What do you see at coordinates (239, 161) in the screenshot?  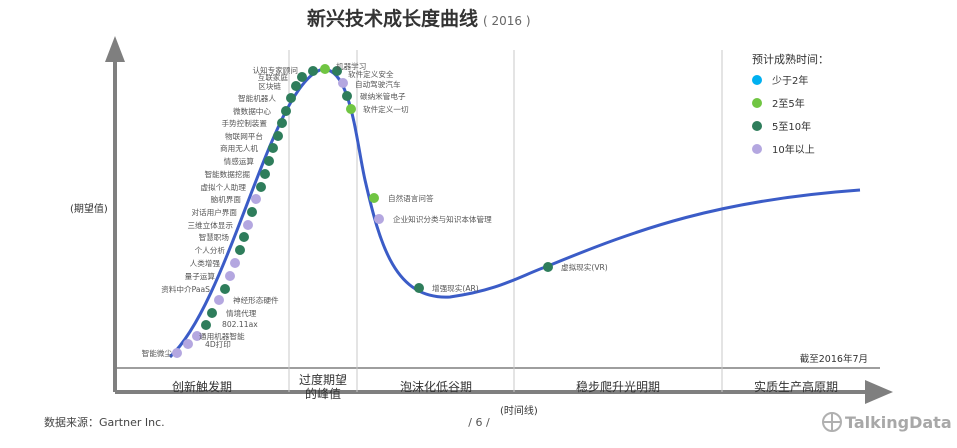 I see `tech-label: 情感运算` at bounding box center [239, 161].